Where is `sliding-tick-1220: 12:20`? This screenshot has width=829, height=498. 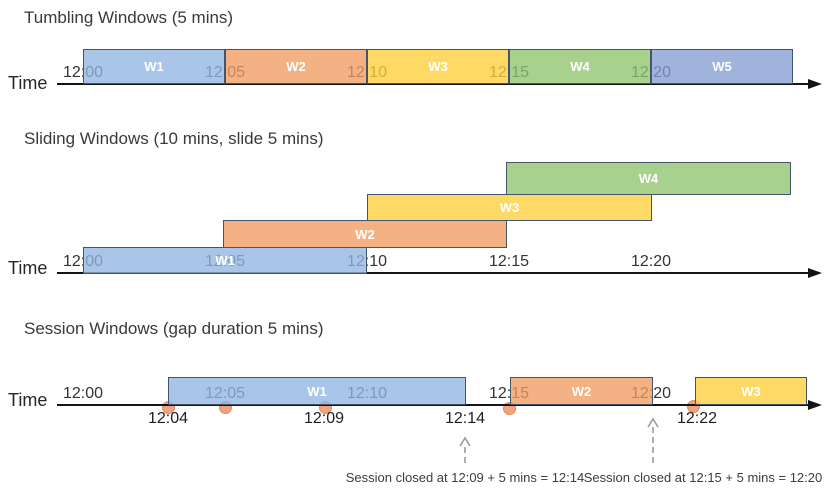 sliding-tick-1220: 12:20 is located at coordinates (651, 261).